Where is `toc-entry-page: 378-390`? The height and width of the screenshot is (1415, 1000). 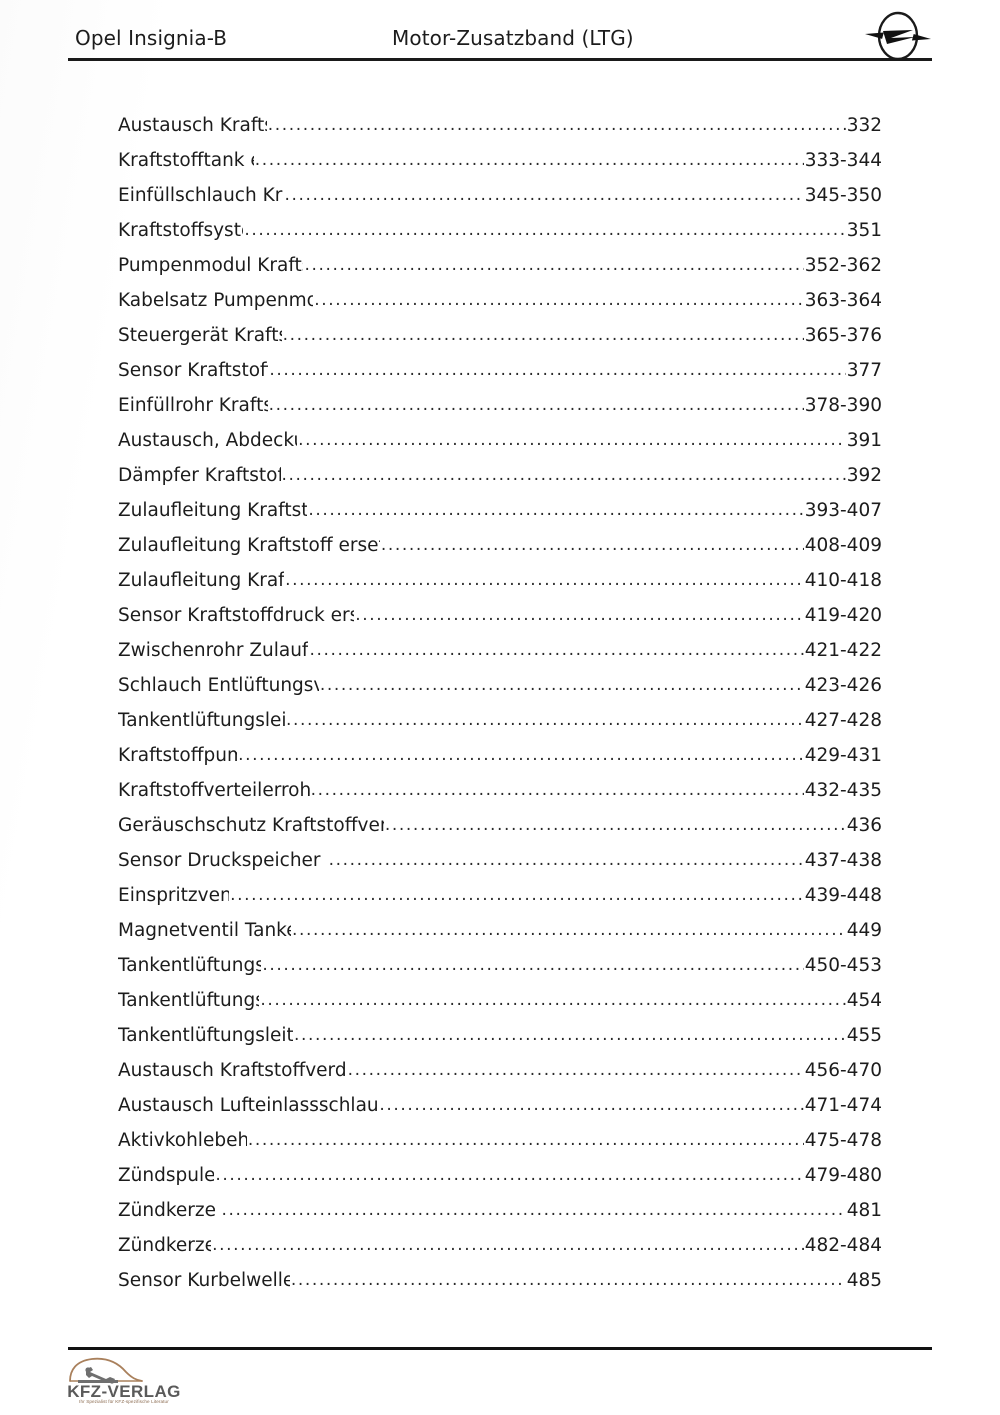 toc-entry-page: 378-390 is located at coordinates (843, 405).